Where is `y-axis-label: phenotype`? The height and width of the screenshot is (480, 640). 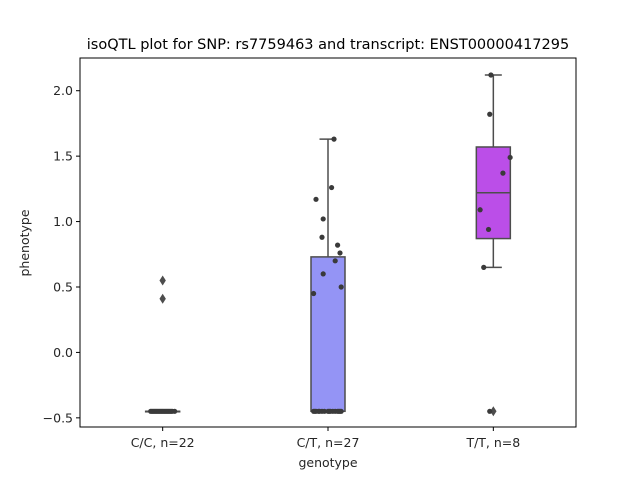 y-axis-label: phenotype is located at coordinates (24, 242).